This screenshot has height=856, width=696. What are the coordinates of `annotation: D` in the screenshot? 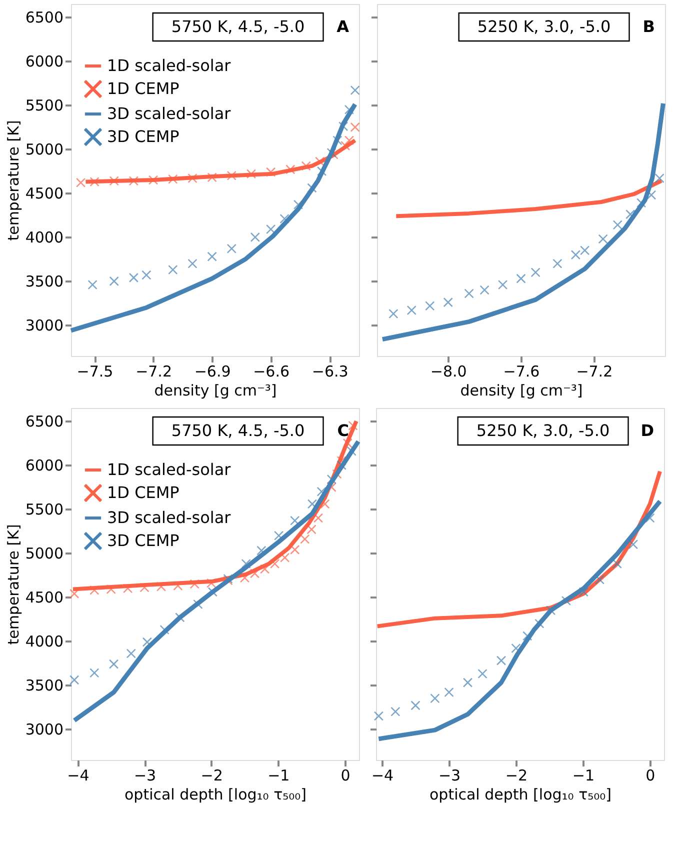 It's located at (647, 430).